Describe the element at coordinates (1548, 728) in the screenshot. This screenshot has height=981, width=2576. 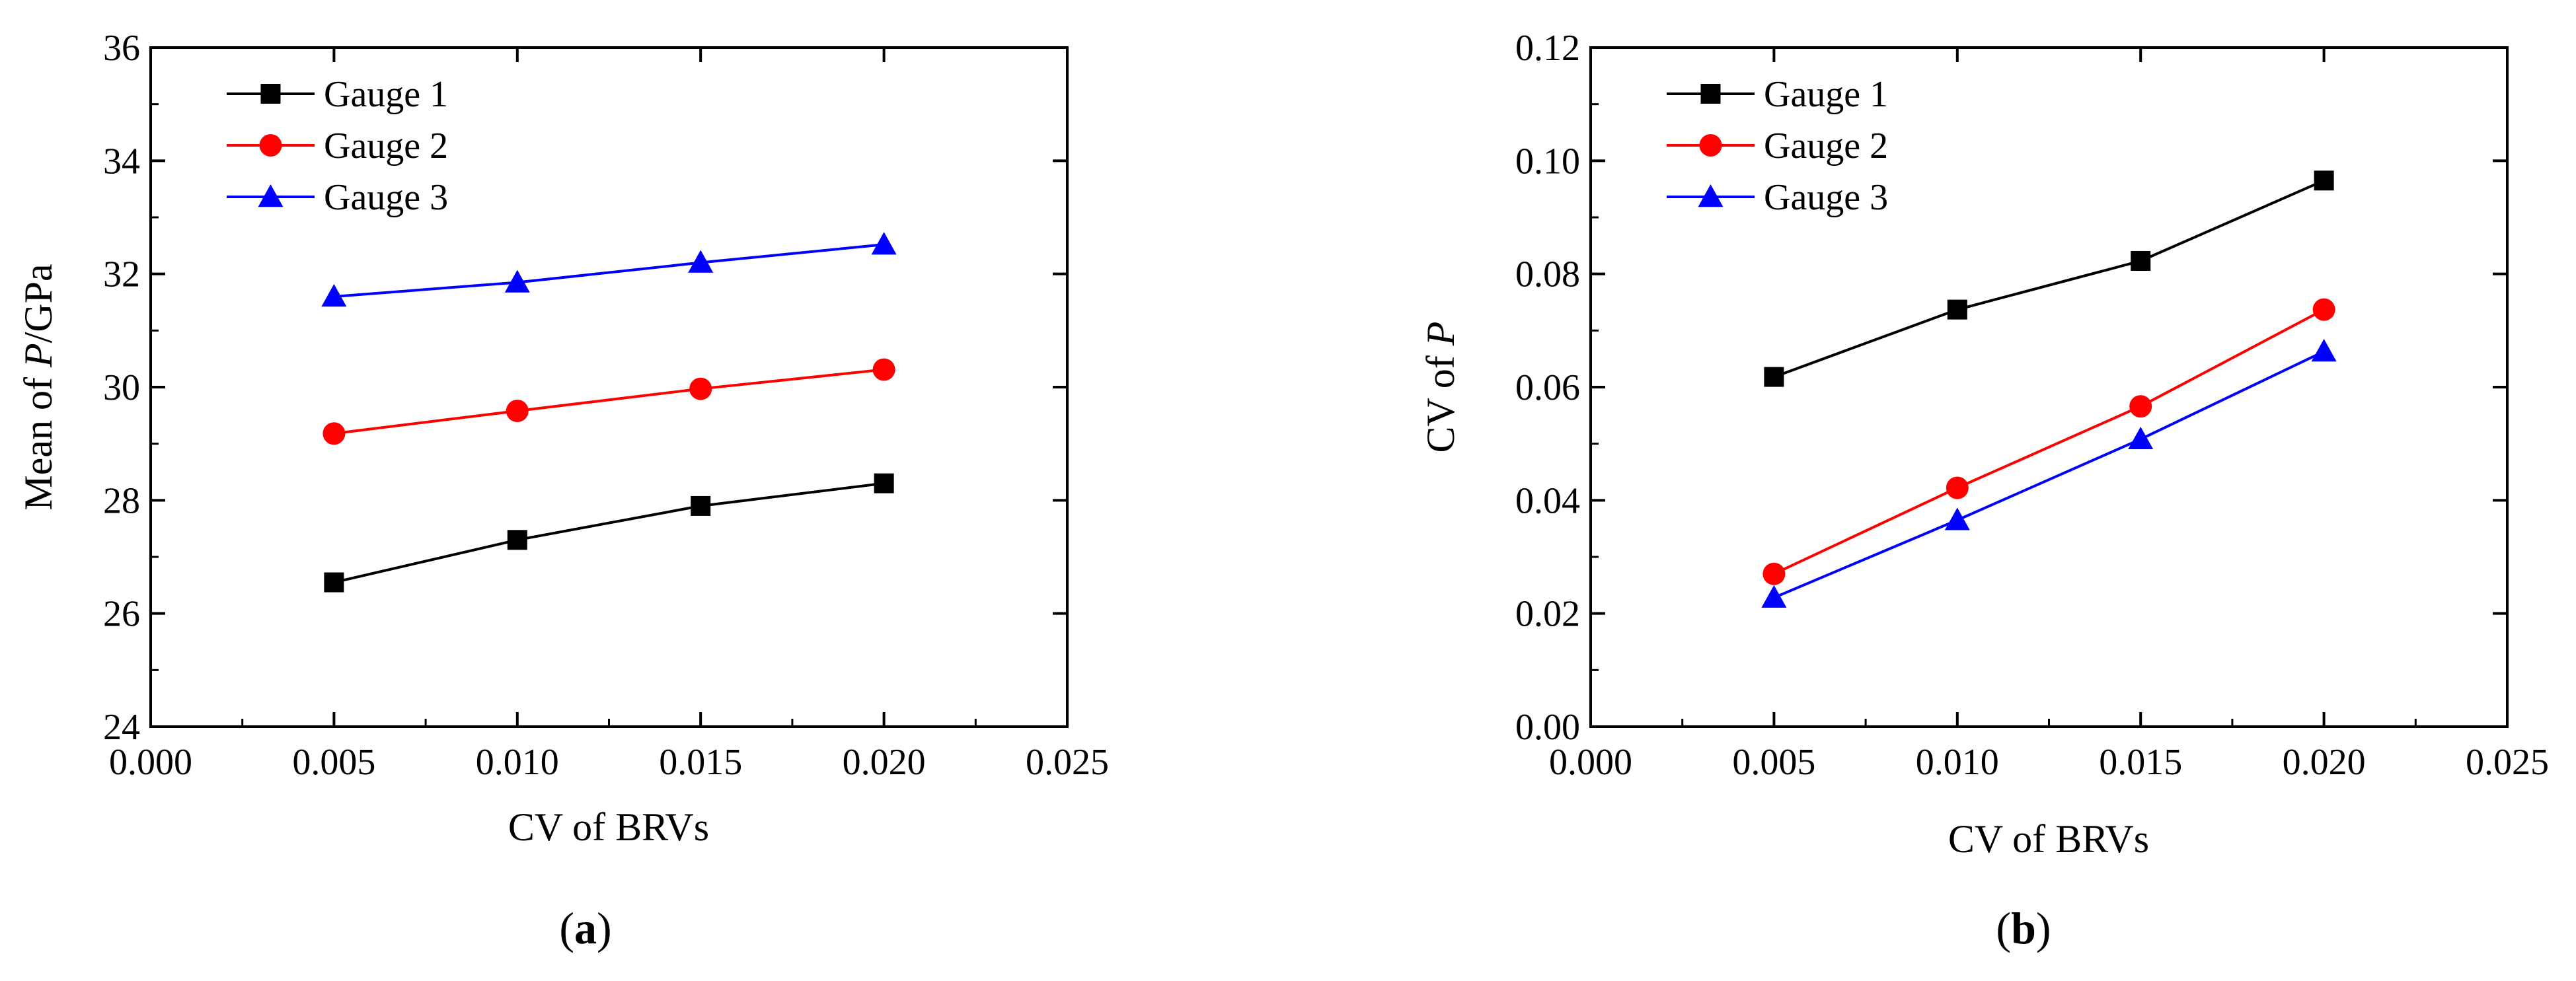
I see `y-tick-label: 0.00` at that location.